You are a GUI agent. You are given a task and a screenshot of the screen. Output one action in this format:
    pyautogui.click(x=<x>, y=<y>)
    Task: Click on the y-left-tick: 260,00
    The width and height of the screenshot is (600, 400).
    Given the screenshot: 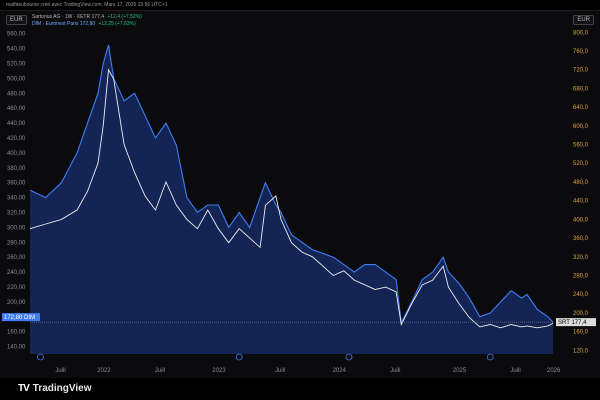 What is the action you would take?
    pyautogui.click(x=16, y=258)
    